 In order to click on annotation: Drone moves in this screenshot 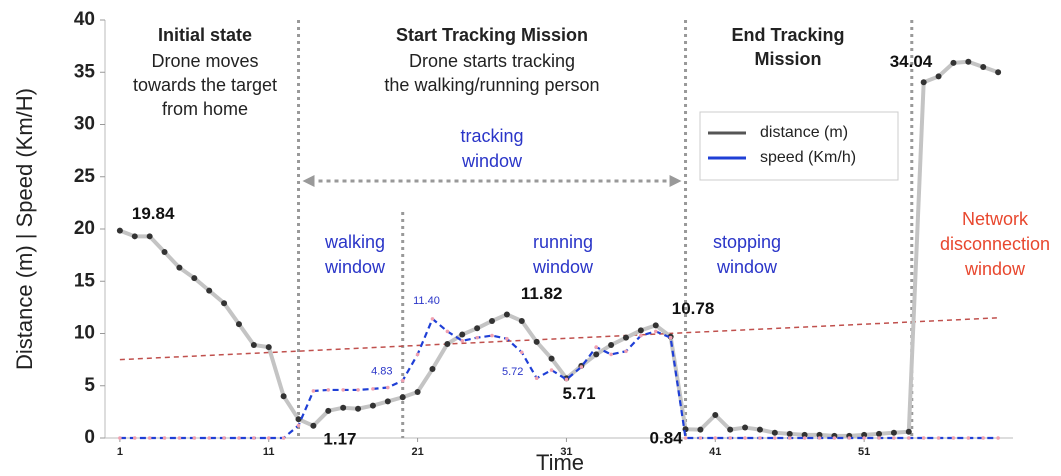, I will do `click(204, 61)`.